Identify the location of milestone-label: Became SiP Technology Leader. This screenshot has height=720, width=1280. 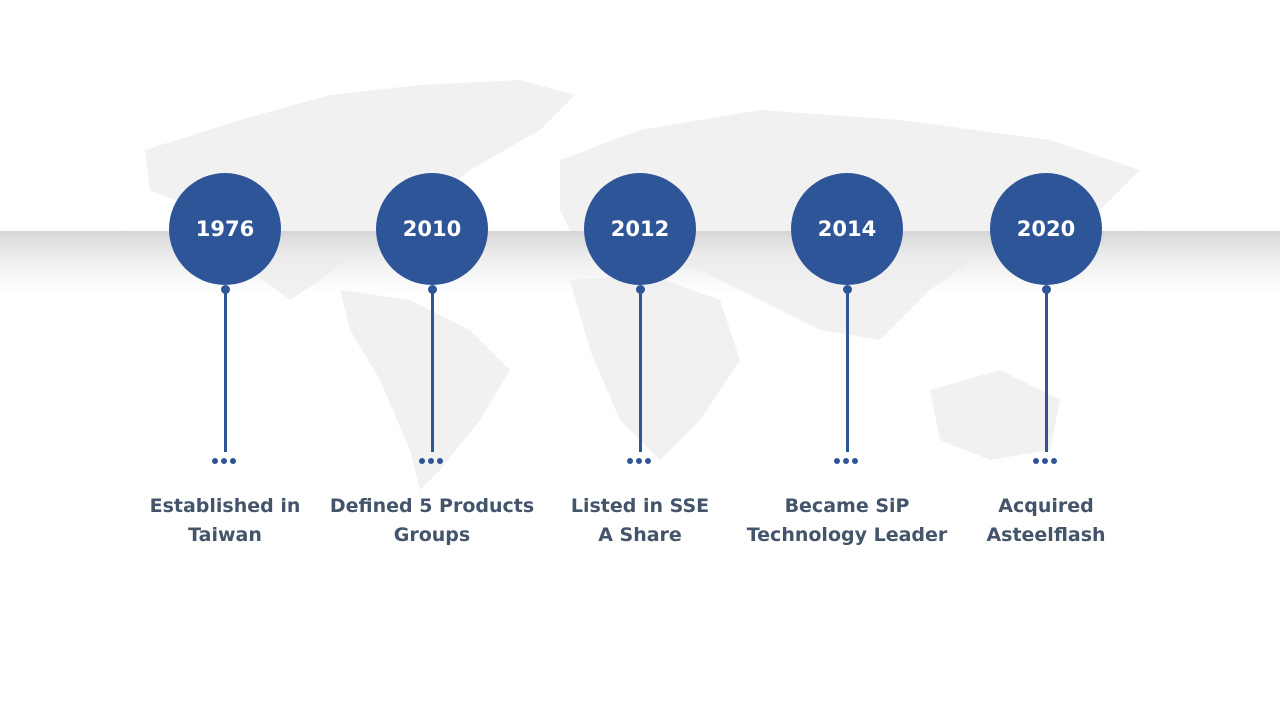
(847, 521).